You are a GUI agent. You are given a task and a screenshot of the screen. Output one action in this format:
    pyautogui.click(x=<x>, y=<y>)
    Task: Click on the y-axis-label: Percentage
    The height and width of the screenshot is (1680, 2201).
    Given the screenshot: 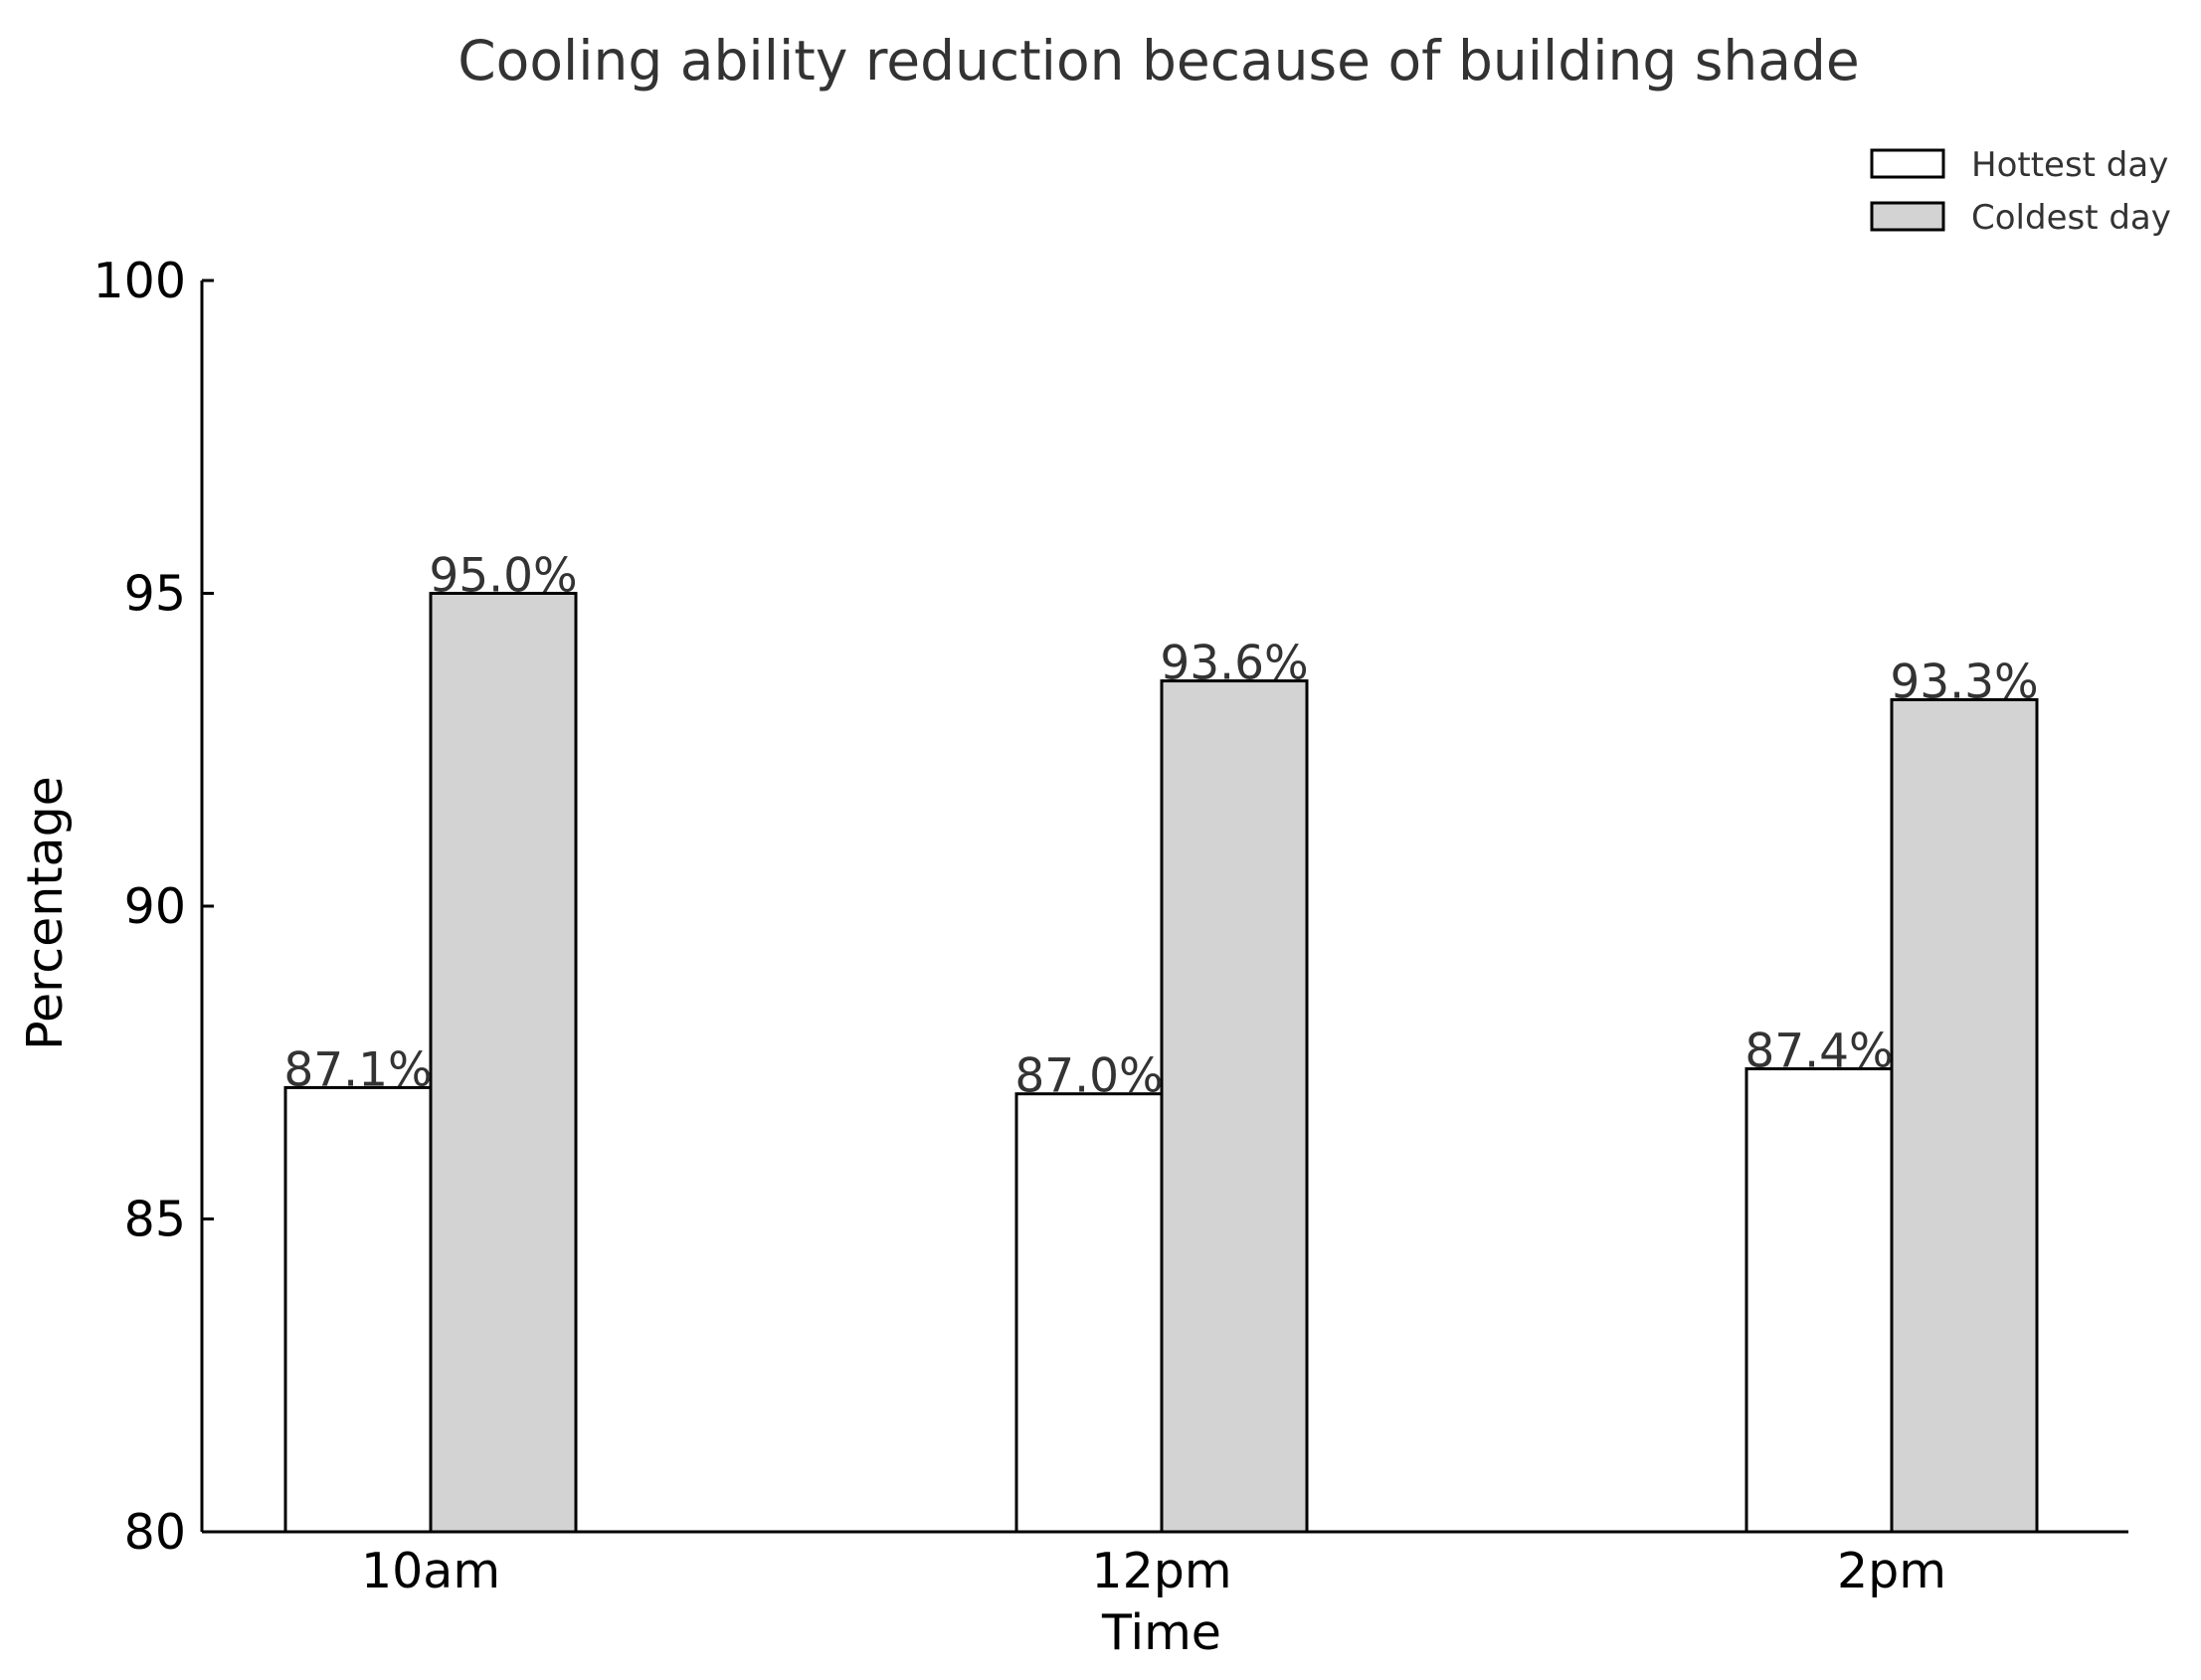 What is the action you would take?
    pyautogui.click(x=46, y=913)
    